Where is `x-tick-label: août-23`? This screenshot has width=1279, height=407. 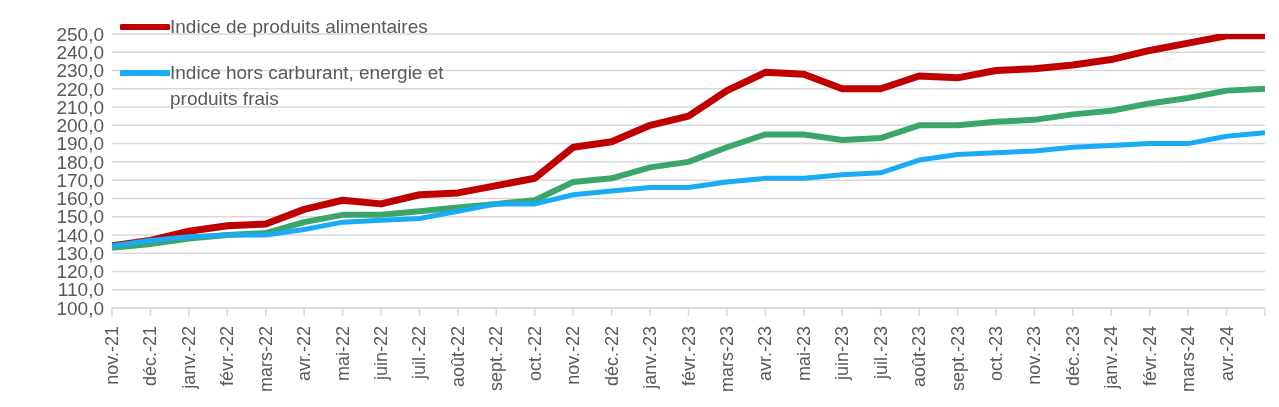 x-tick-label: août-23 is located at coordinates (919, 357).